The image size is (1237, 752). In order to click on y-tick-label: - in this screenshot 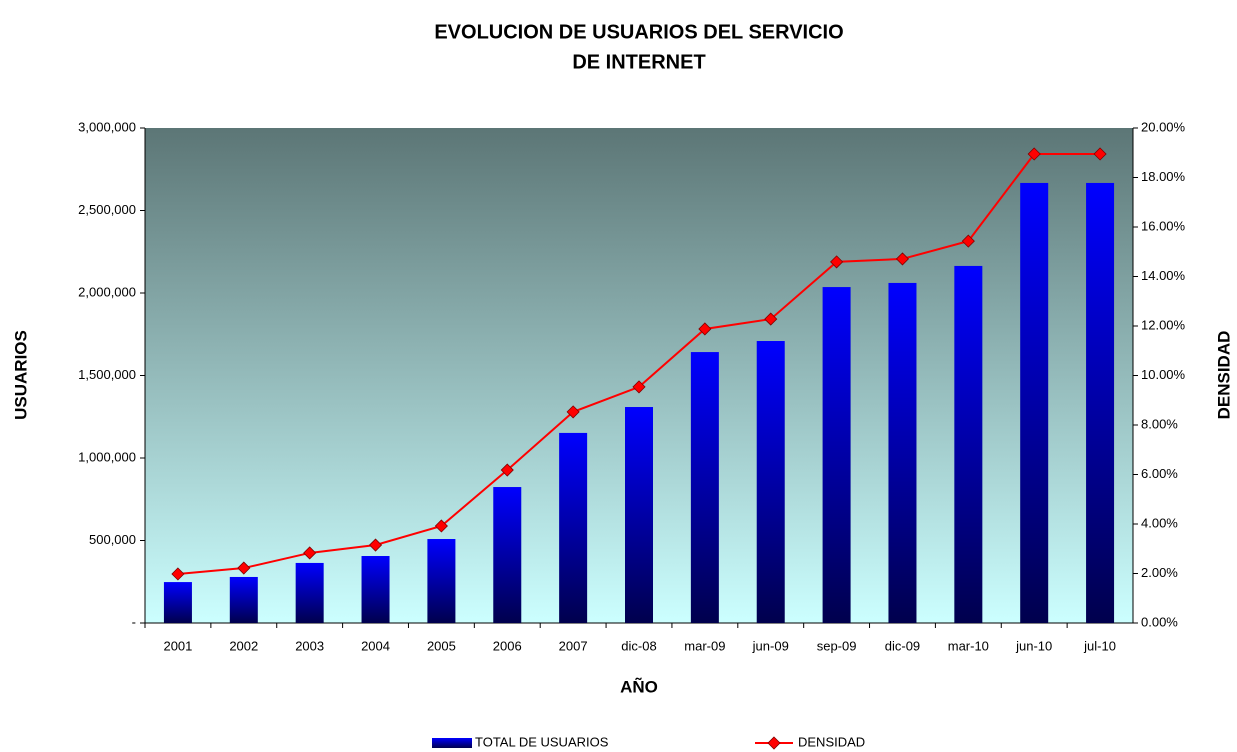, I will do `click(134, 621)`.